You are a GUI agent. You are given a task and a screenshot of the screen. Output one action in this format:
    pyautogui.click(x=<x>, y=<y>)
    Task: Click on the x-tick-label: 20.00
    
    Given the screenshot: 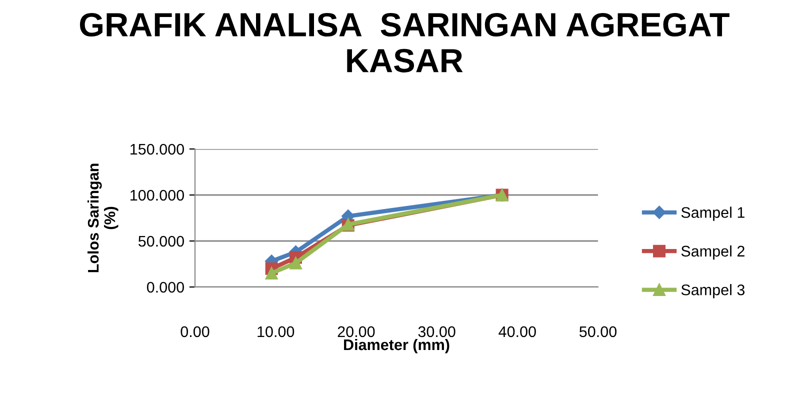 What is the action you would take?
    pyautogui.click(x=356, y=332)
    